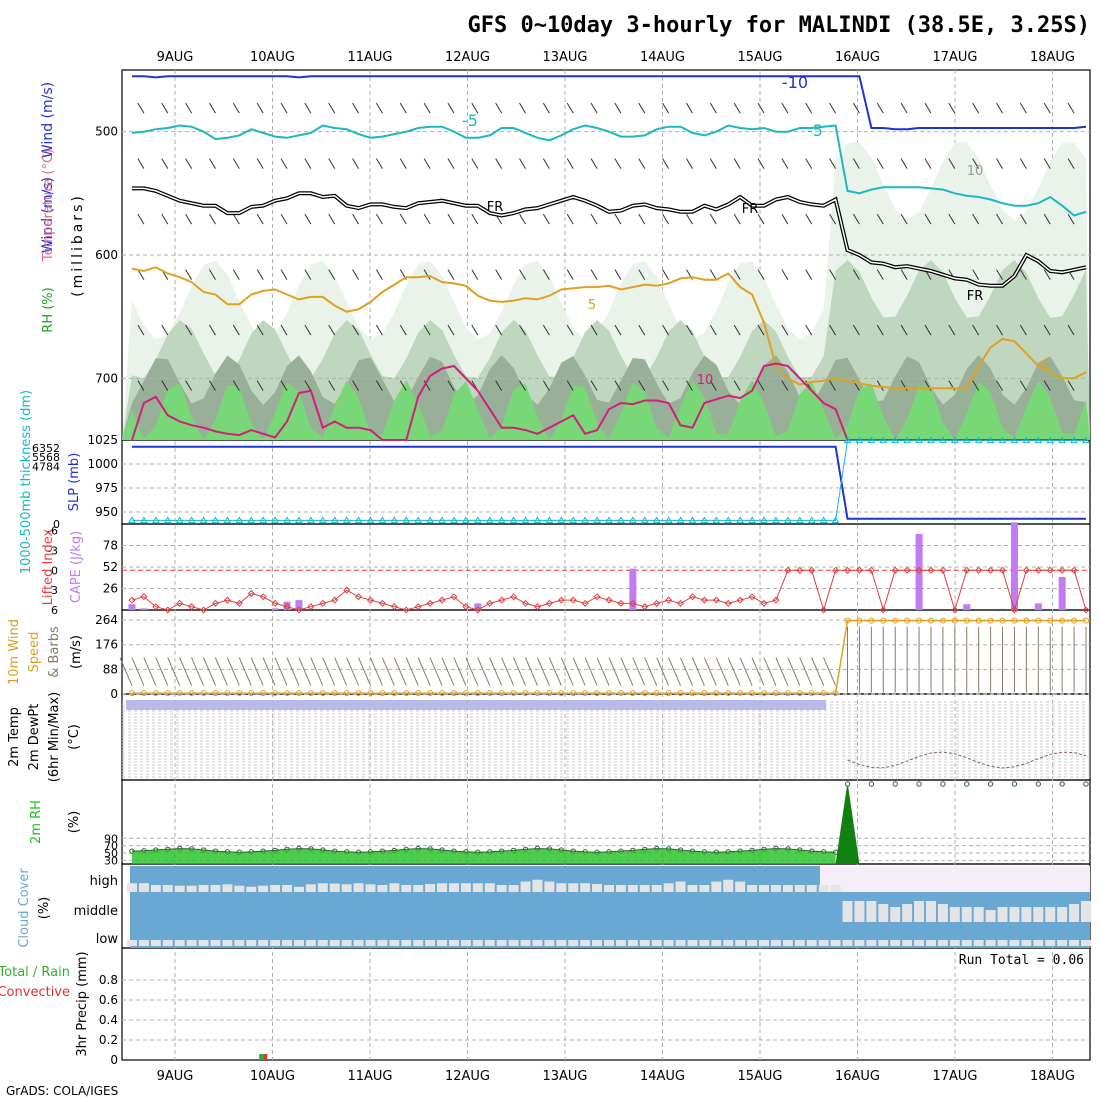  What do you see at coordinates (369, 1076) in the screenshot?
I see `date-label-bottom: 11AUG` at bounding box center [369, 1076].